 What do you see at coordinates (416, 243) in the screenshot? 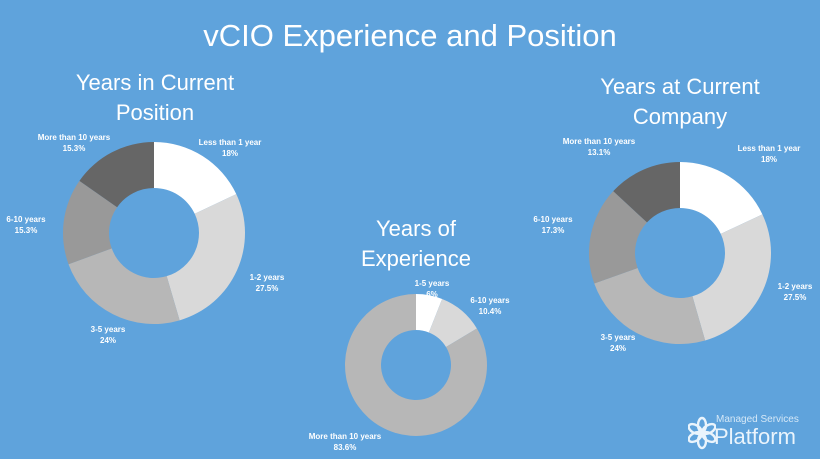
I see `chart-title-experience: Years of Experience` at bounding box center [416, 243].